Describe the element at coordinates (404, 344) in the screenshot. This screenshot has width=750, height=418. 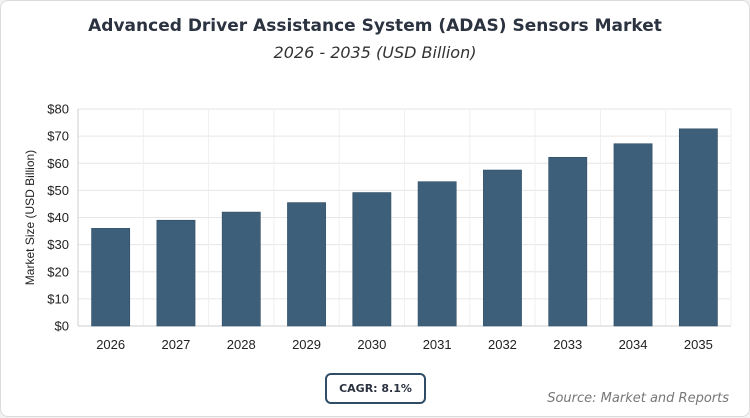
I see `x-tick-labels: 2026 2027 2028 2029 2030 2031 2032 2033 2034 2035` at that location.